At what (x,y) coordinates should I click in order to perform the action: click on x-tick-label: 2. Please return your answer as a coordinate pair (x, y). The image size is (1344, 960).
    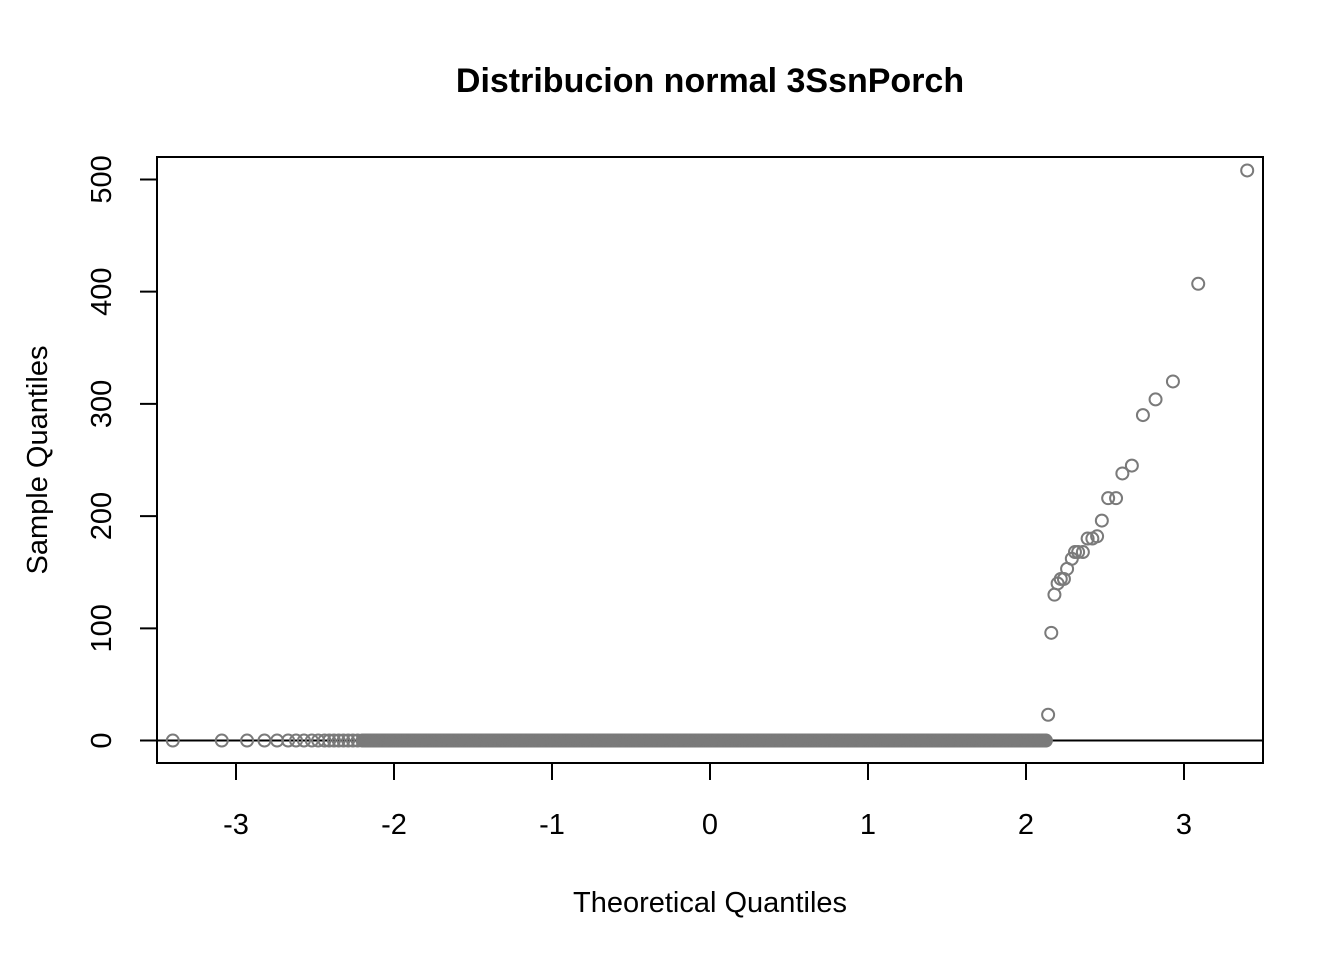
    Looking at the image, I should click on (1026, 825).